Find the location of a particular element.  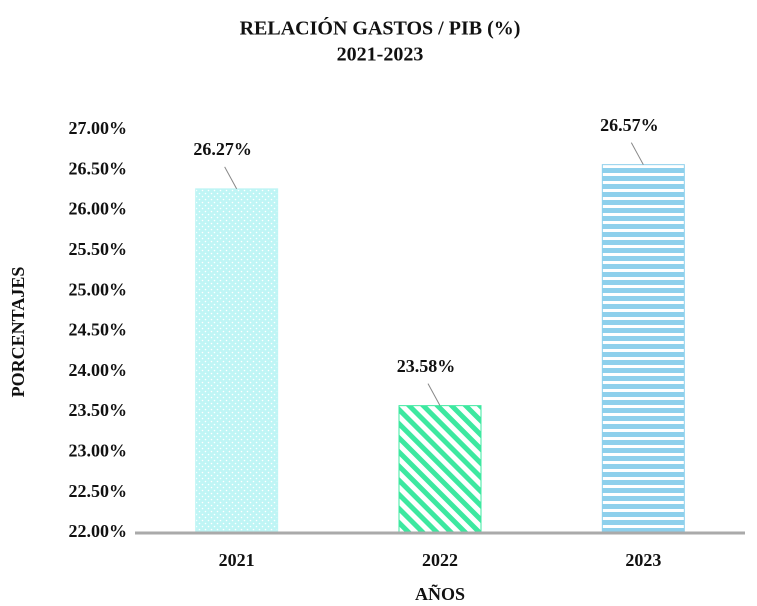

y-tick-label: 25.00% is located at coordinates (98, 289).